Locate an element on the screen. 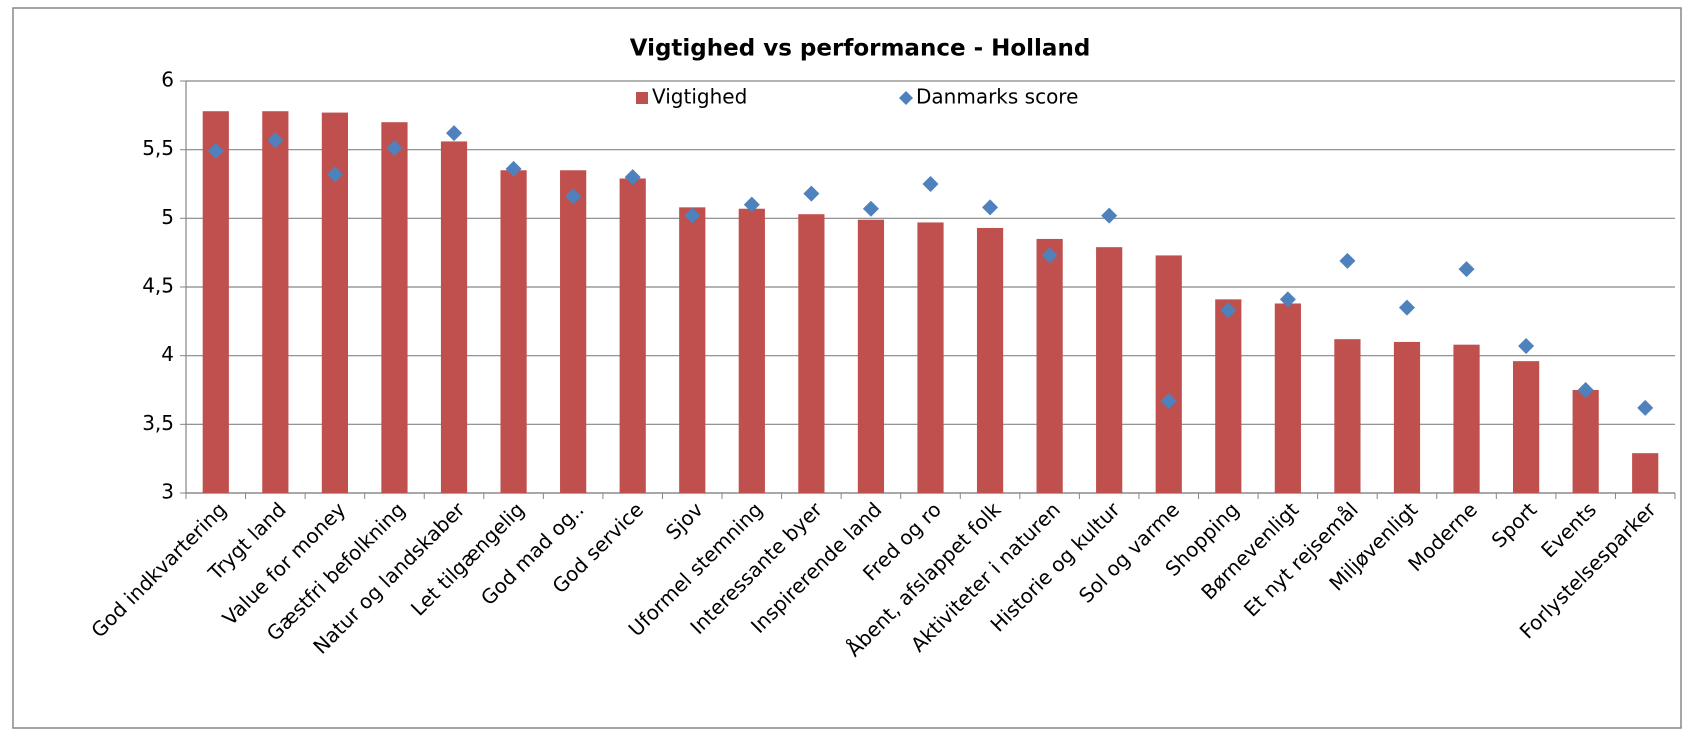 The width and height of the screenshot is (1684, 731). y-tick-label: 6 is located at coordinates (167, 80).